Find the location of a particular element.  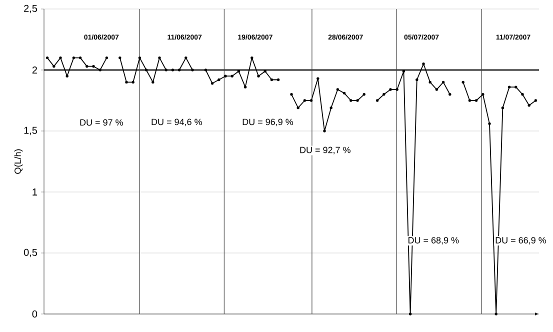

y-tick-label: 1 is located at coordinates (34, 192).